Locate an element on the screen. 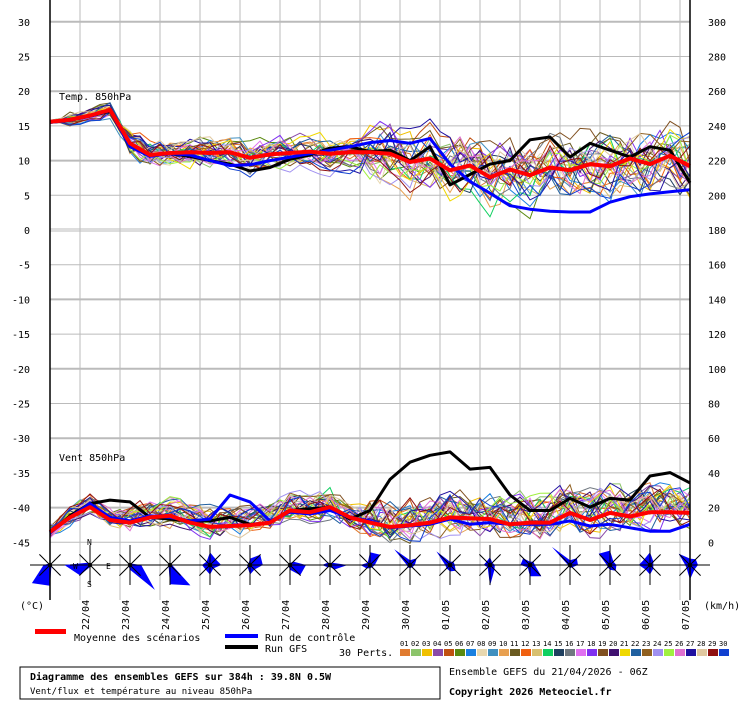  compass-label-e: E is located at coordinates (108, 566).